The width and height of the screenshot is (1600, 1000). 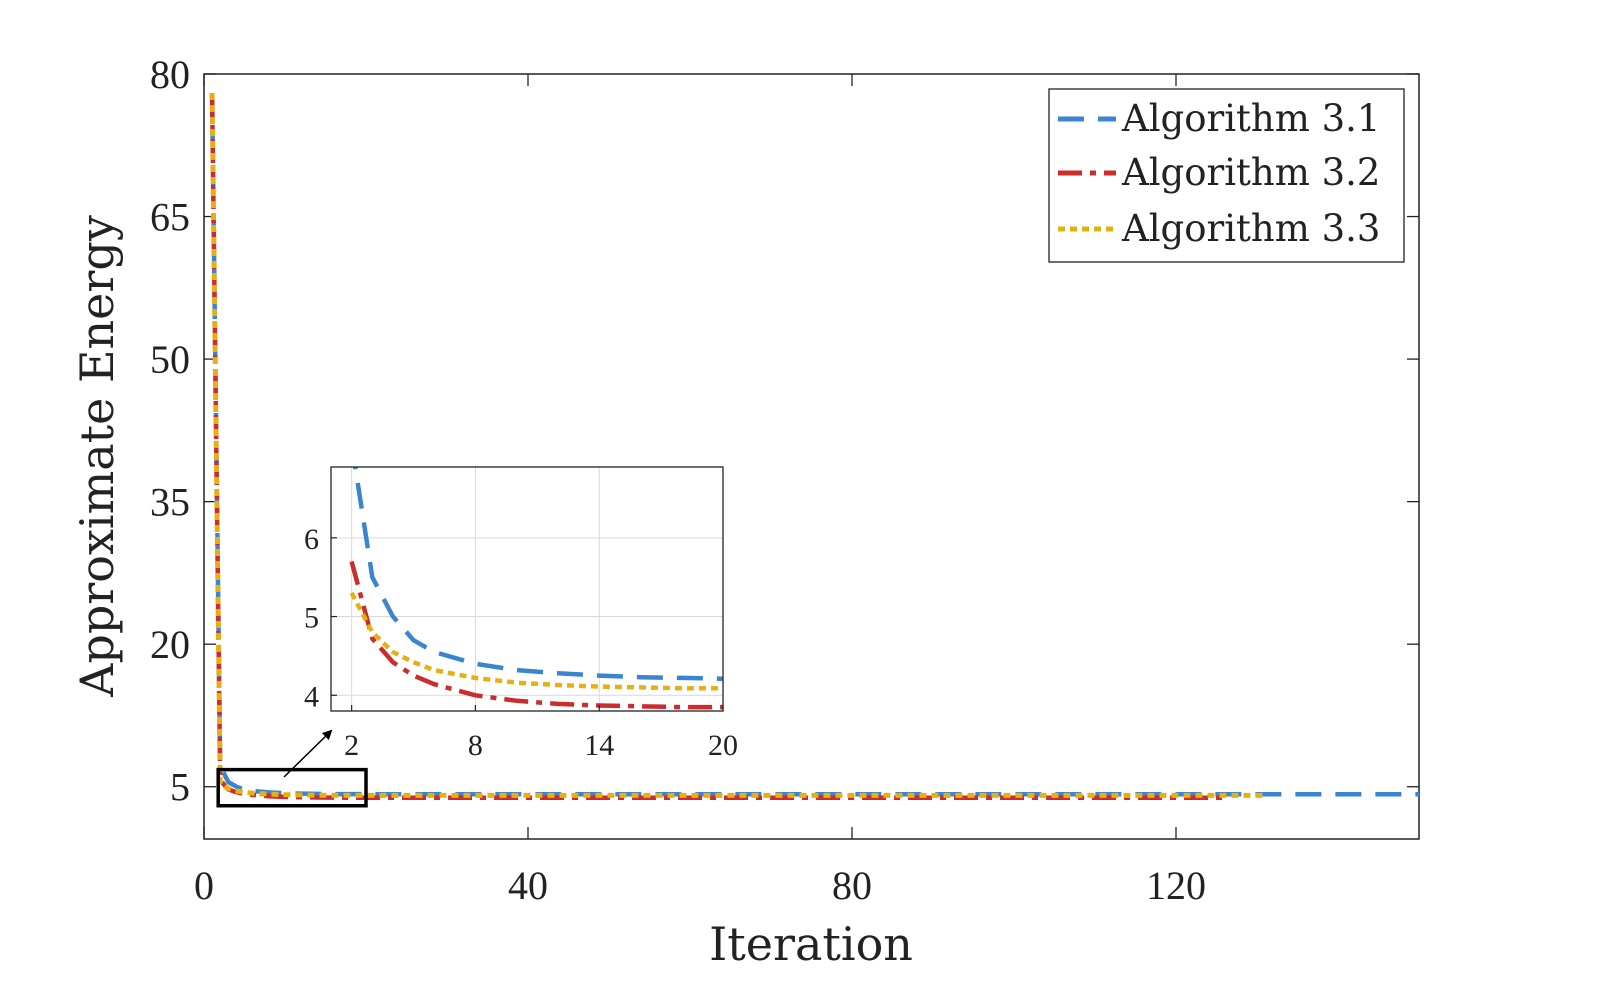 What do you see at coordinates (1250, 172) in the screenshot?
I see `legend-label-algorithm-3-2: Algorithm 3.2` at bounding box center [1250, 172].